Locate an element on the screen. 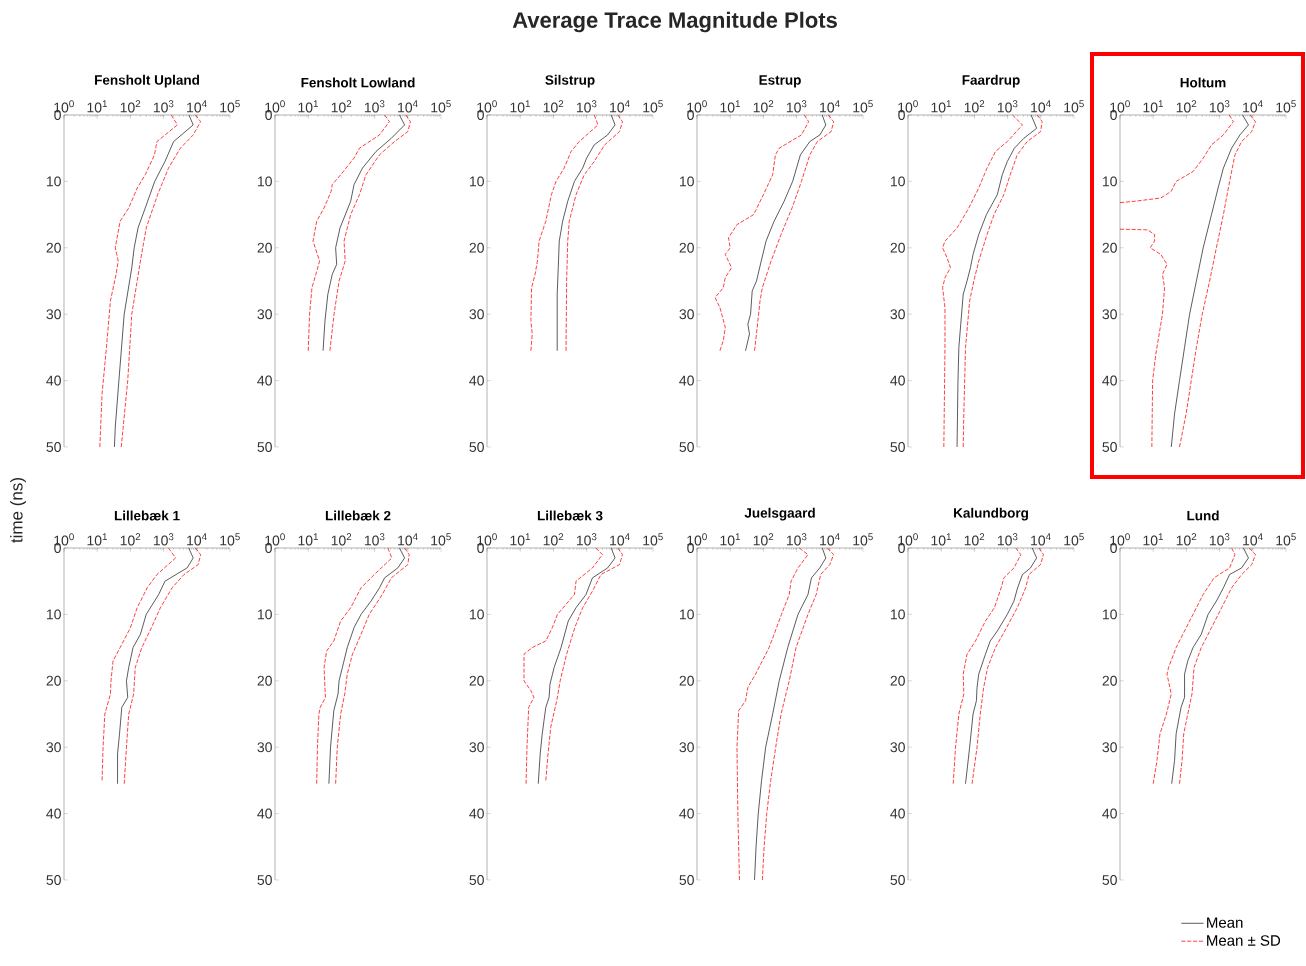  chart-title: Kalundborg is located at coordinates (991, 514).